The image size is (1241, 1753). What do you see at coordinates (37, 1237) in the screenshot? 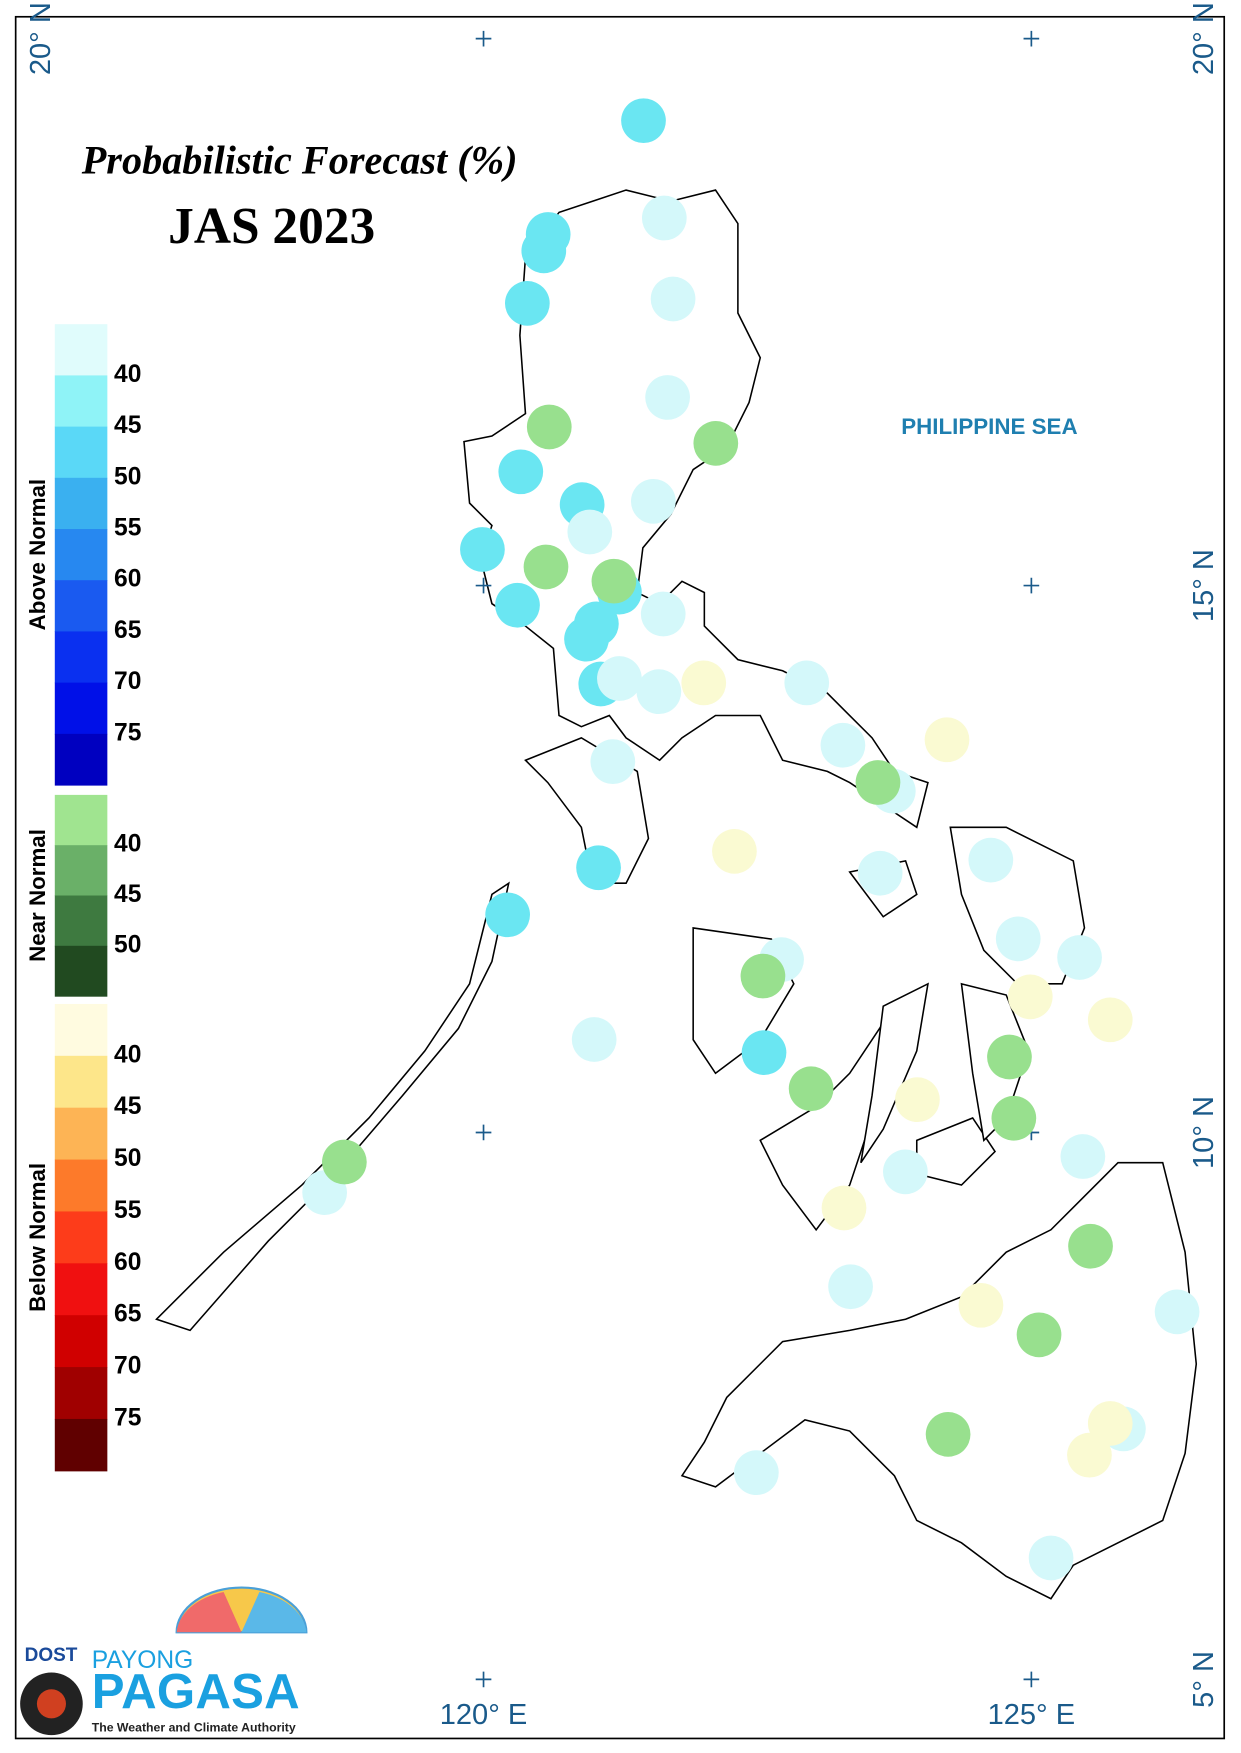
I see `legend-group-label: Below Normal` at bounding box center [37, 1237].